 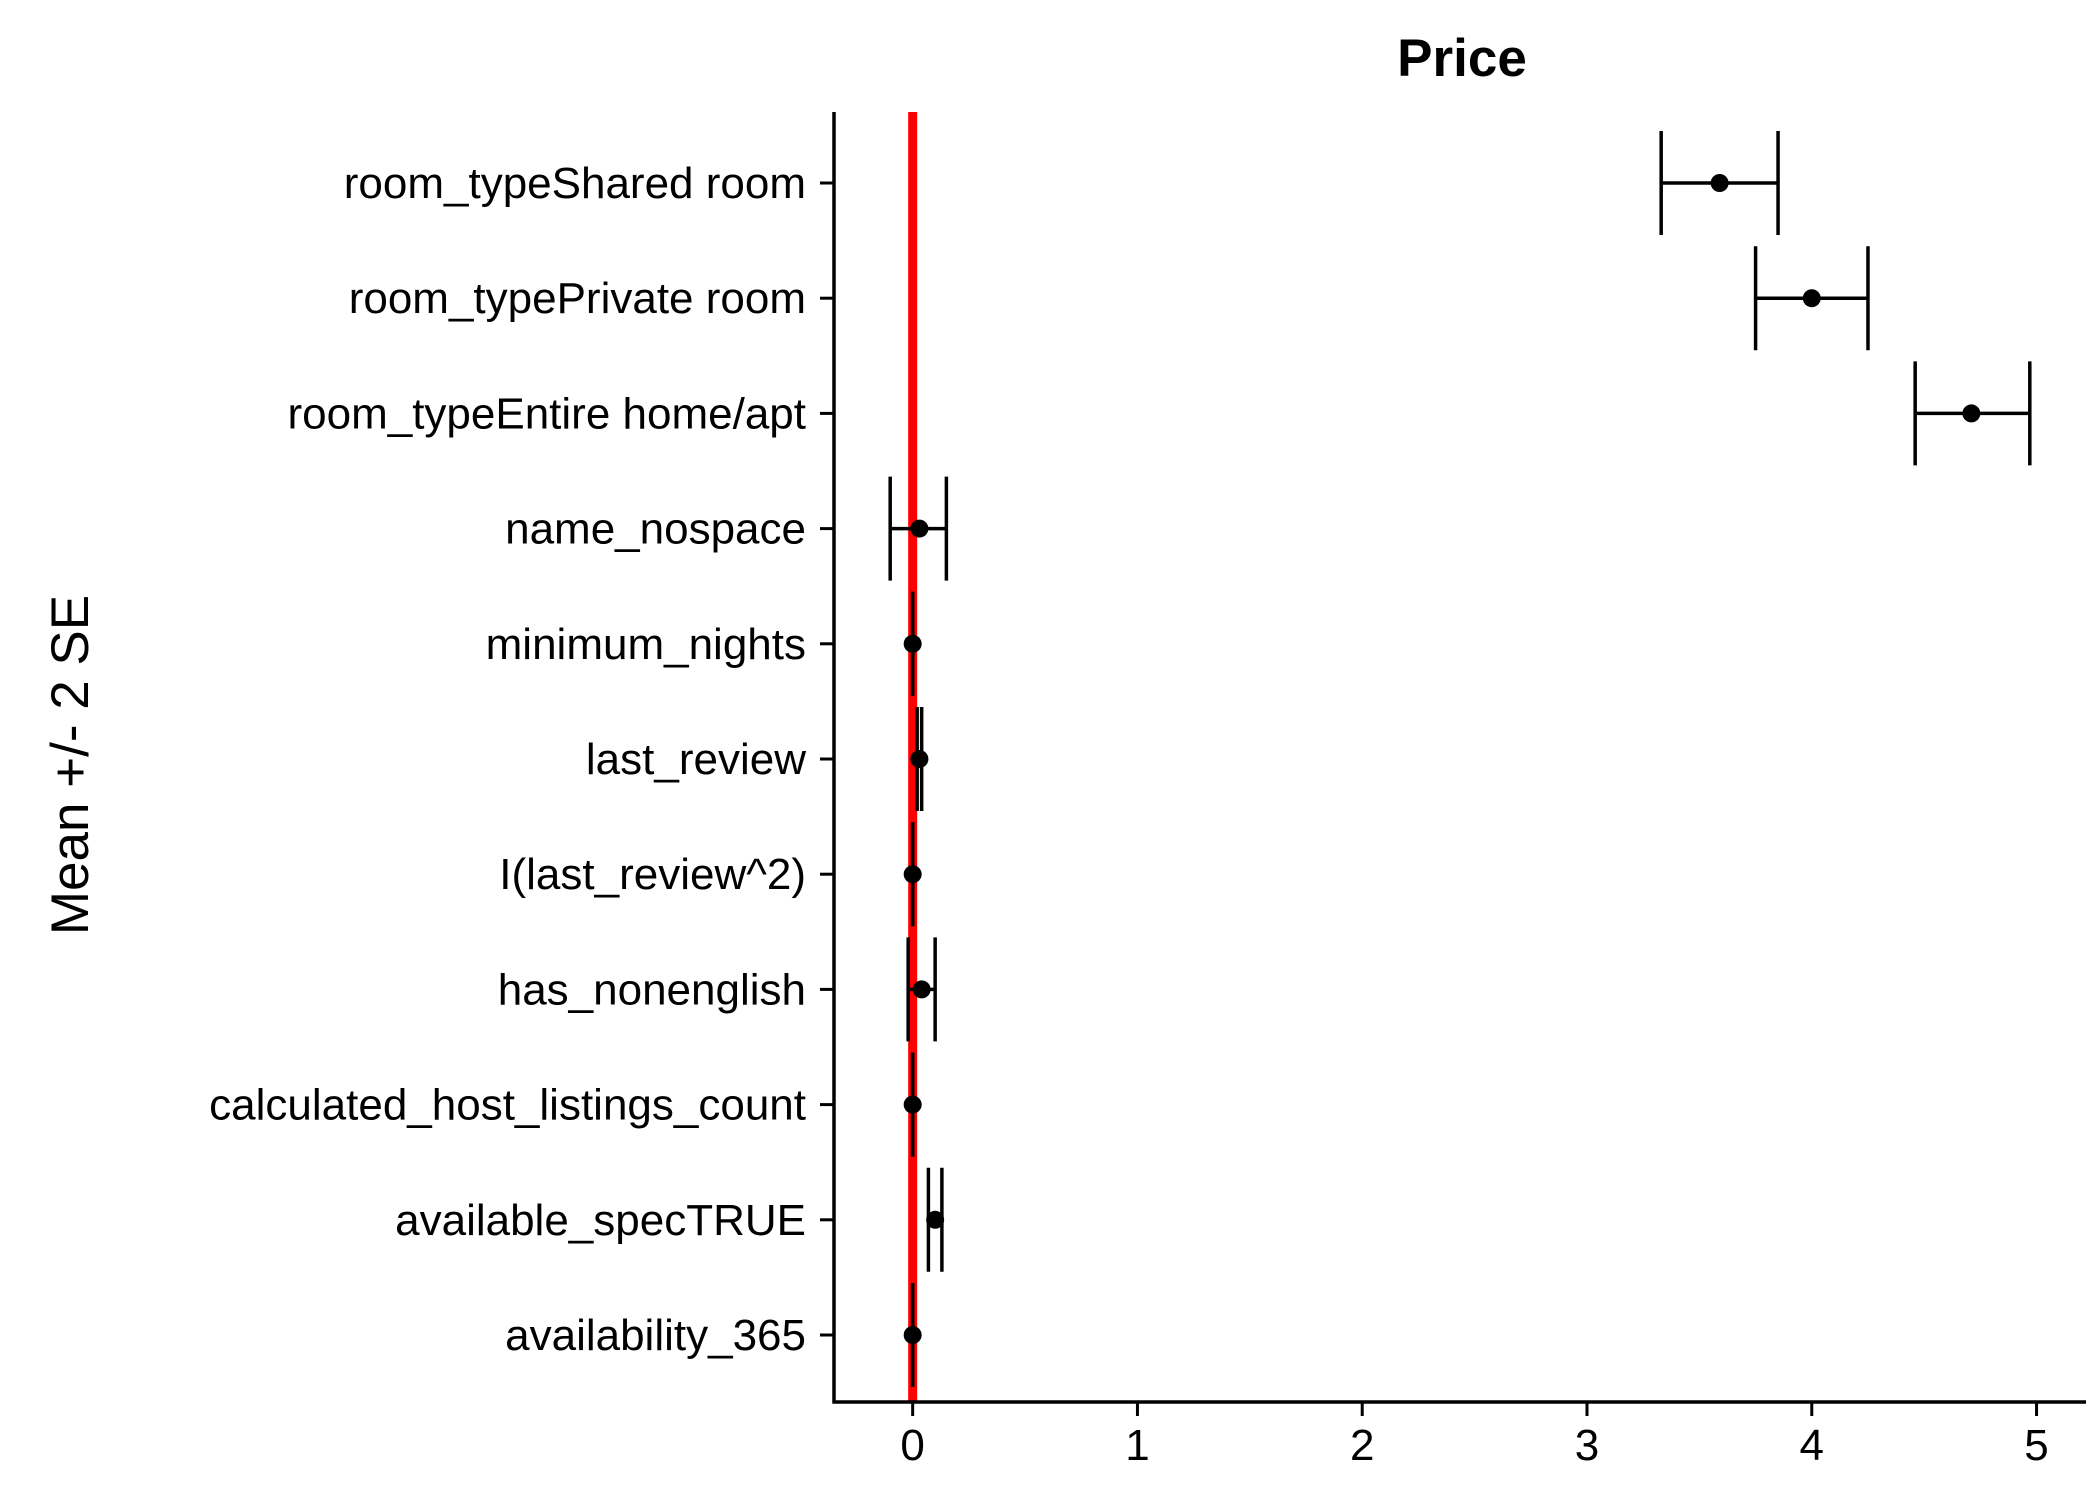 I want to click on y-tick-label: last_review, so click(x=696, y=759).